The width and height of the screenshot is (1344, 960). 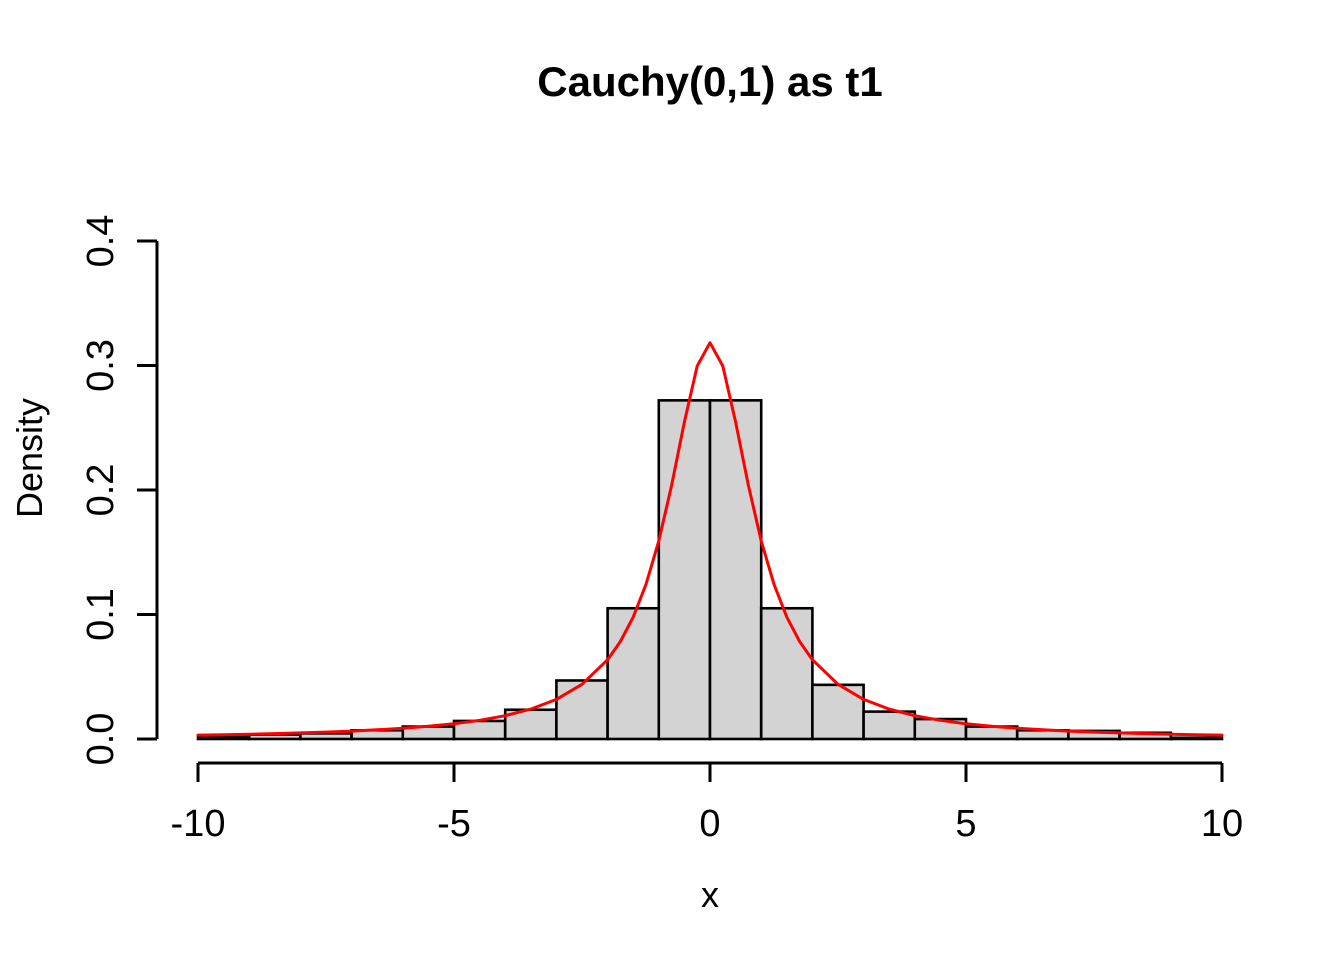 I want to click on x-tick-label: 10, so click(x=1222, y=824).